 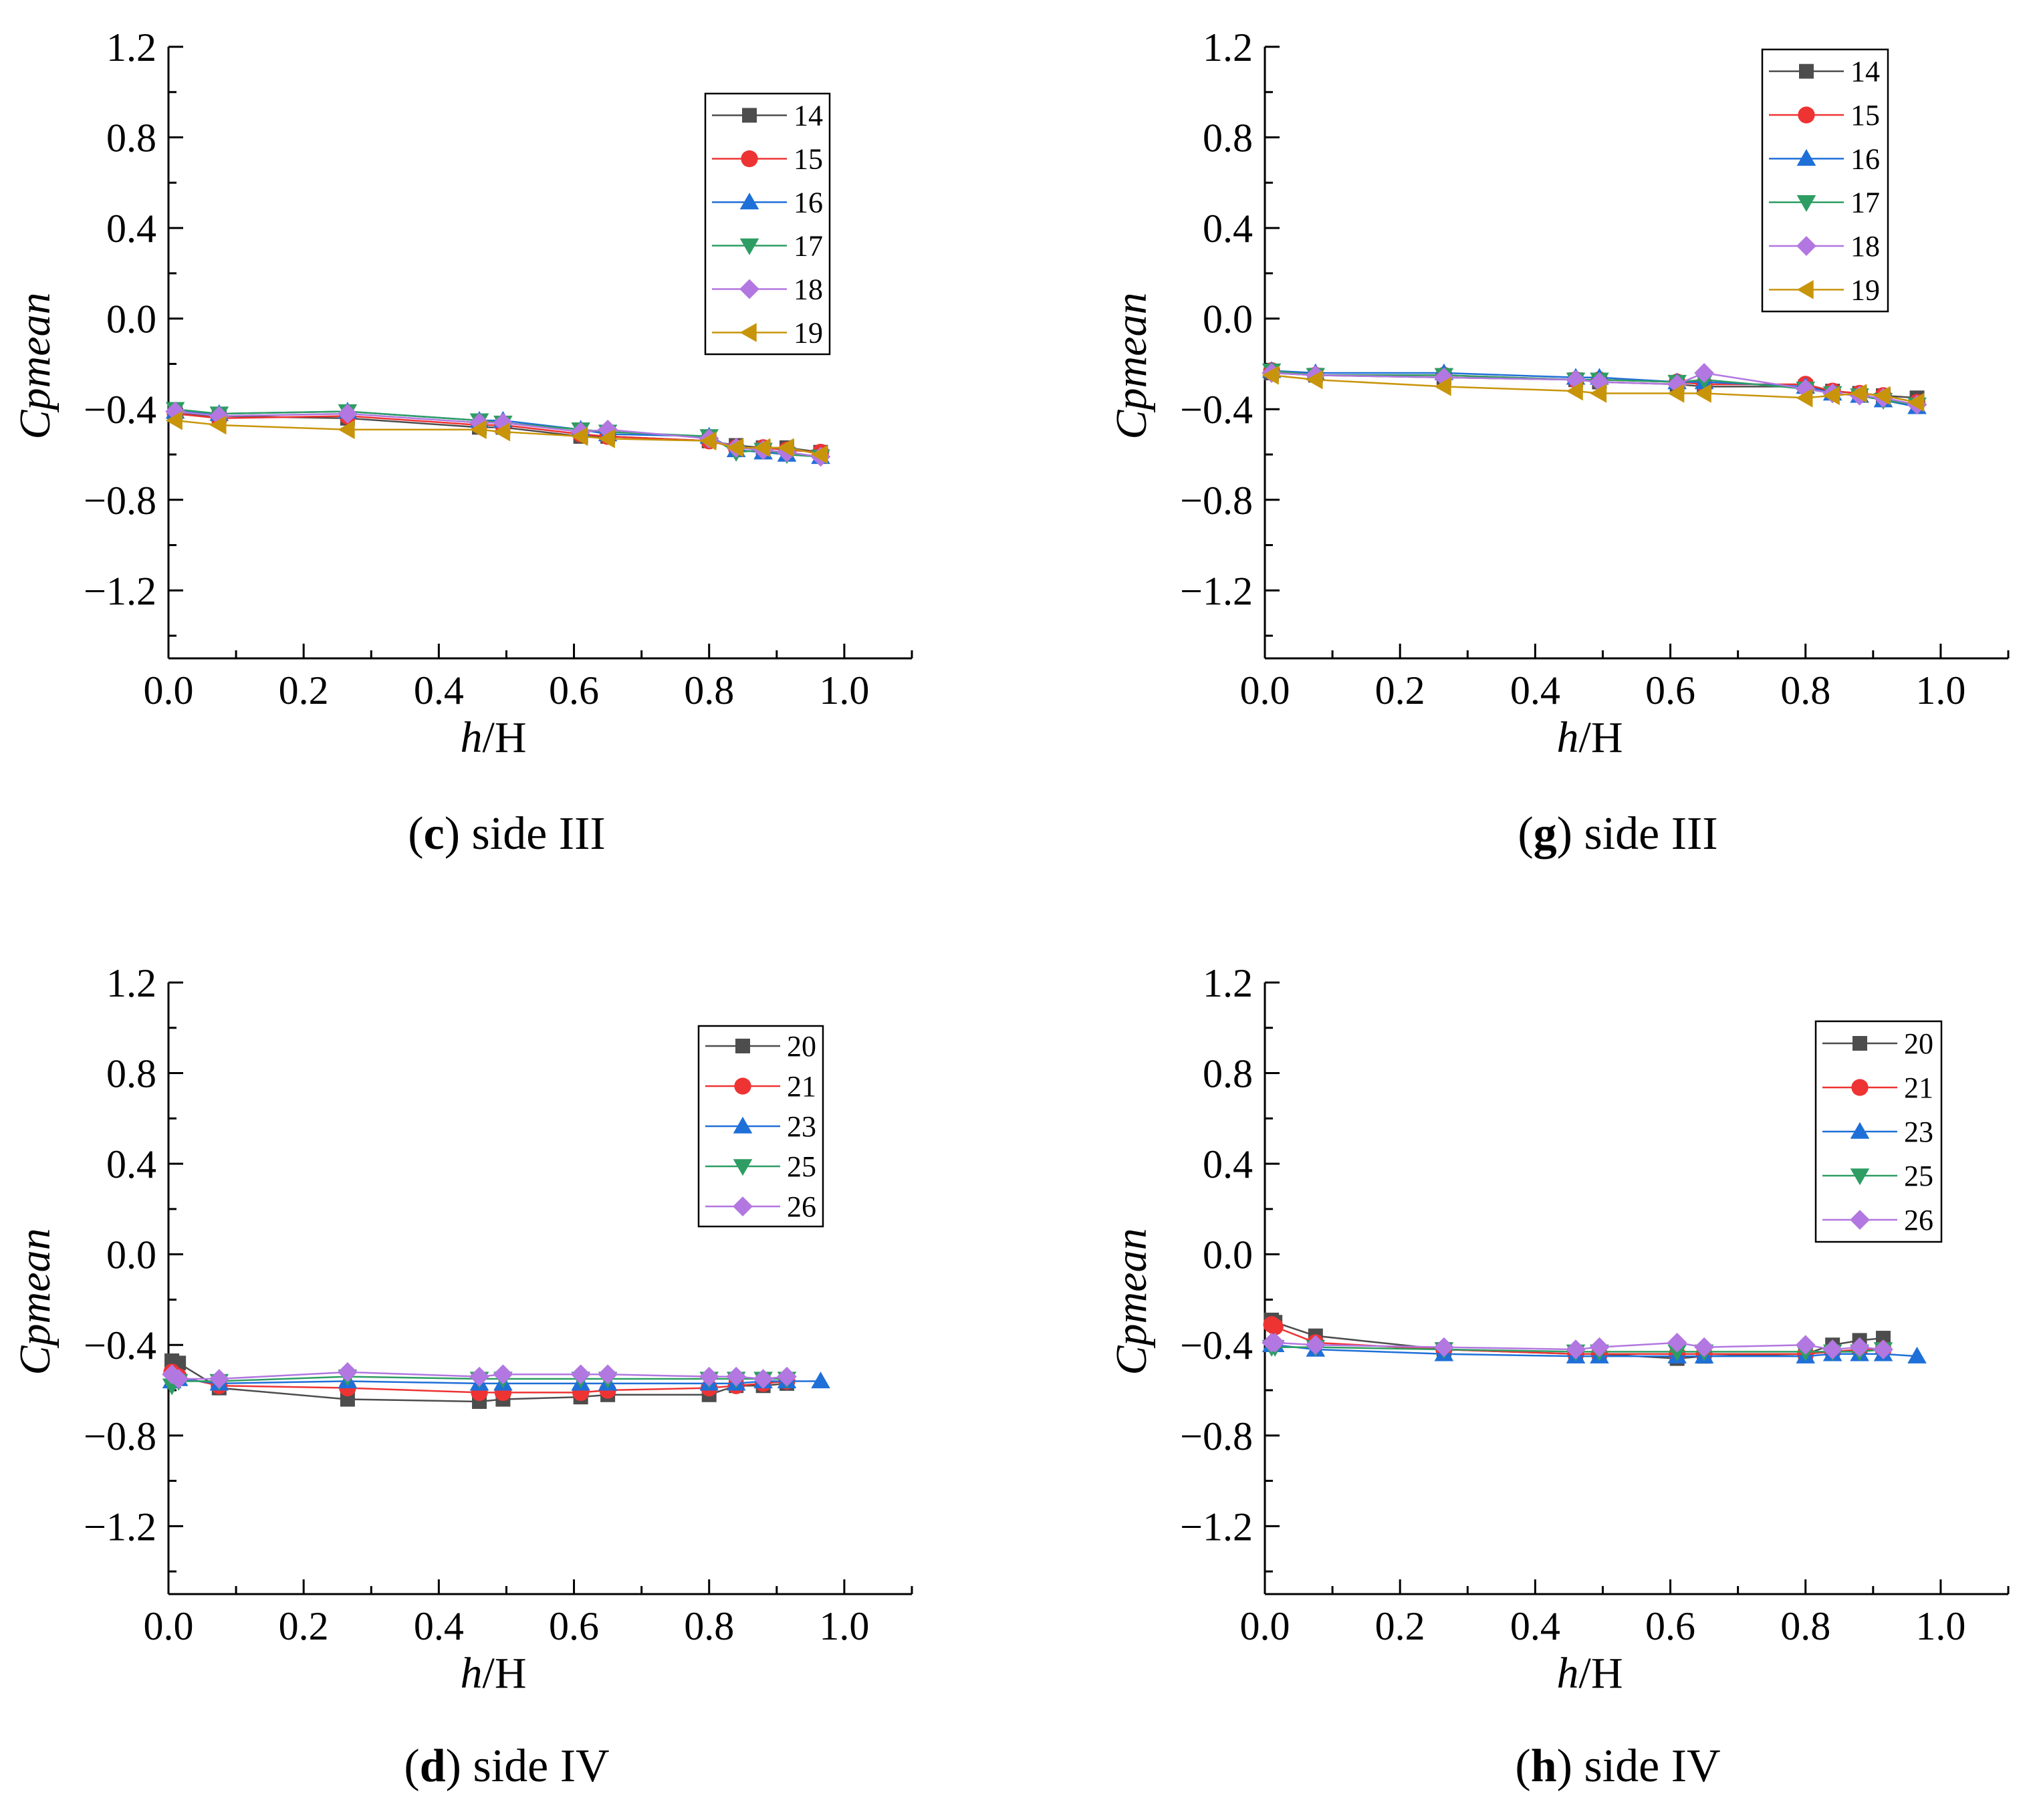 What do you see at coordinates (494, 1674) in the screenshot?
I see `x-axis-label: h/H` at bounding box center [494, 1674].